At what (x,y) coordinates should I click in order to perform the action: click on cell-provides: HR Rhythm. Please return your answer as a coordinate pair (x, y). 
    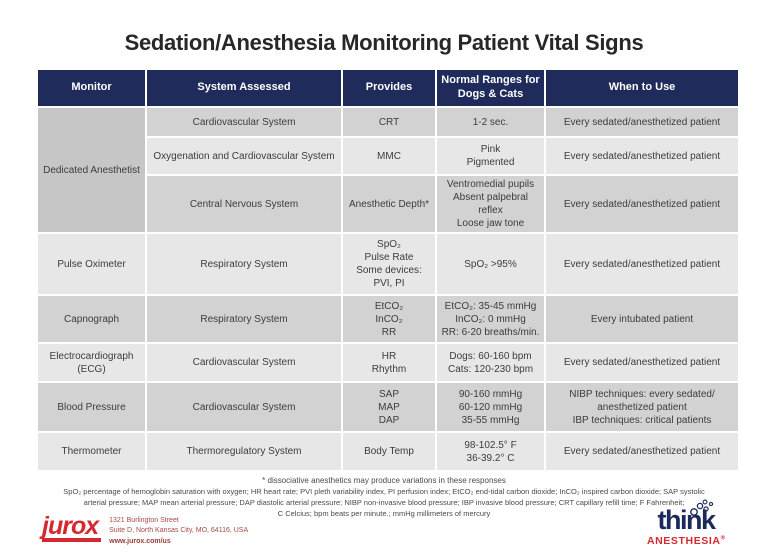
    Looking at the image, I should click on (389, 362).